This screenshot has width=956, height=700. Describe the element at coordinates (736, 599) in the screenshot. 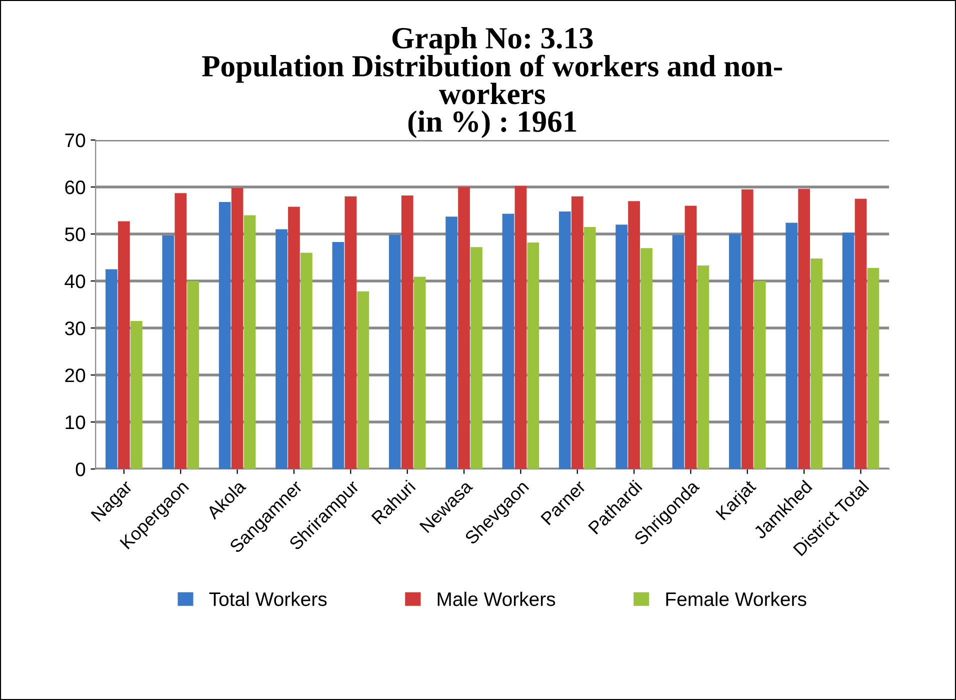

I see `legend-label: Female Workers` at that location.